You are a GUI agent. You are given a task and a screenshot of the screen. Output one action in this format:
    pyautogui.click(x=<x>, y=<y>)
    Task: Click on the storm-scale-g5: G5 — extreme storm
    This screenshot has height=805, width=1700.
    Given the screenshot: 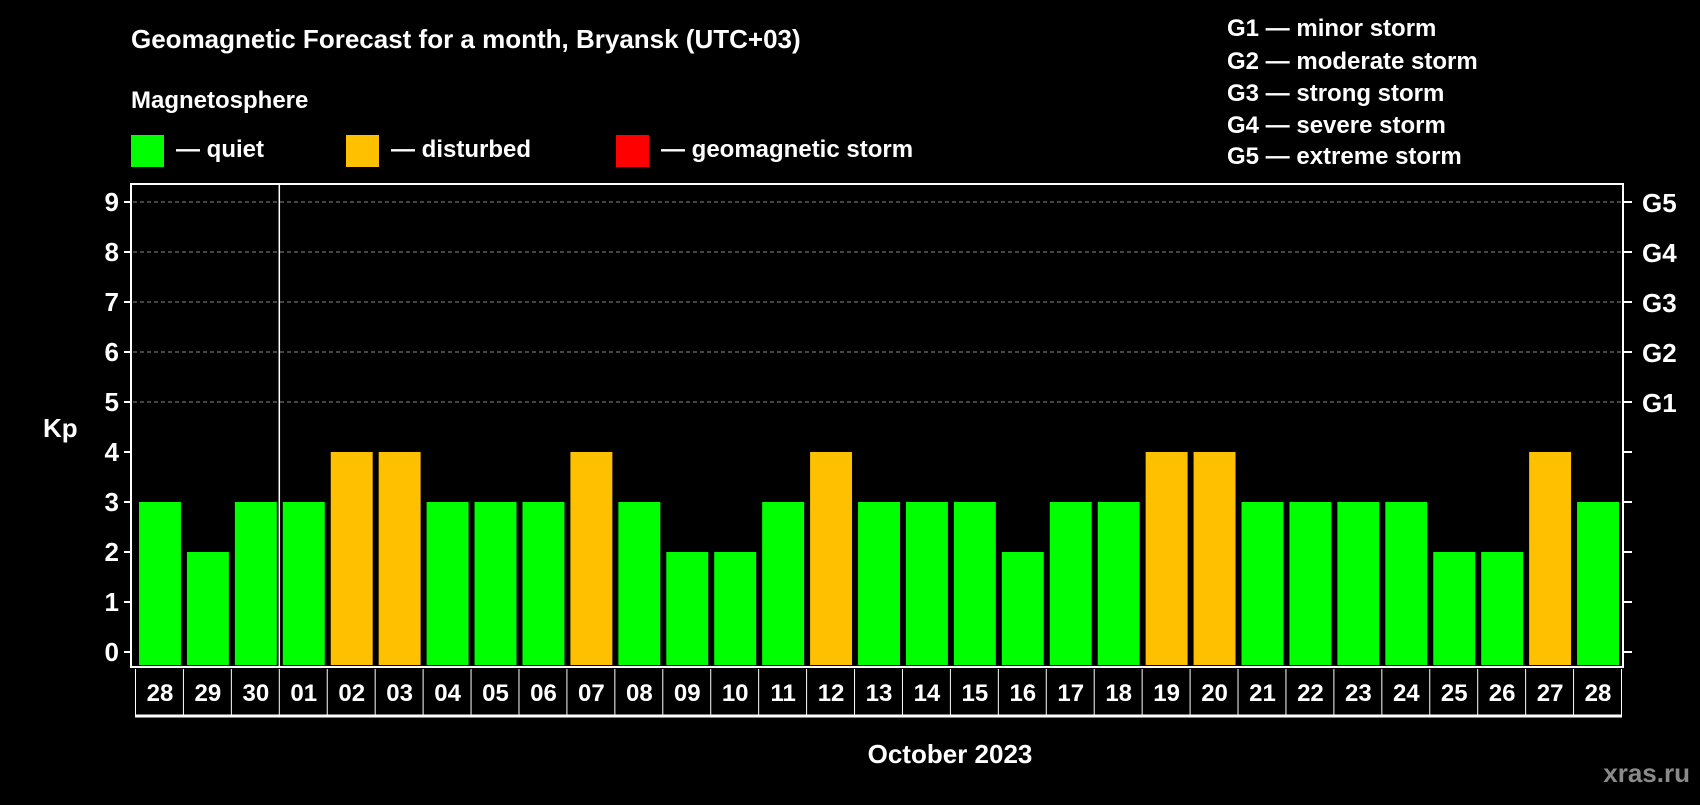 What is the action you would take?
    pyautogui.click(x=1344, y=156)
    